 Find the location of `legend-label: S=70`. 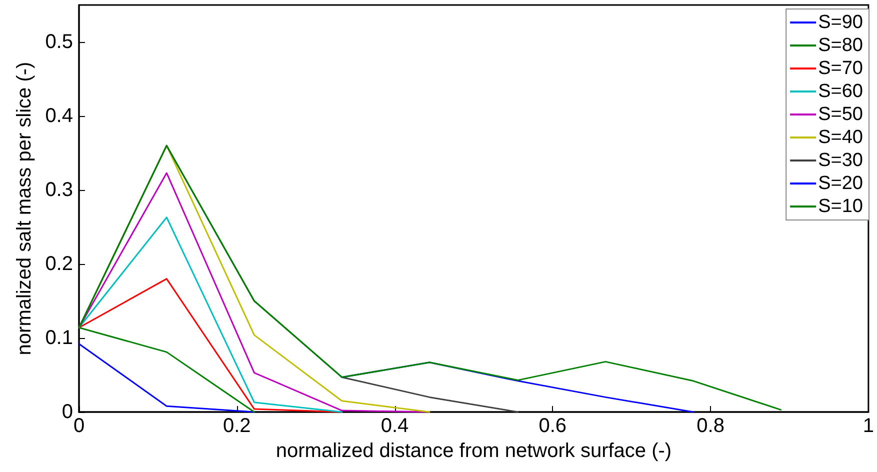

legend-label: S=70 is located at coordinates (841, 68).